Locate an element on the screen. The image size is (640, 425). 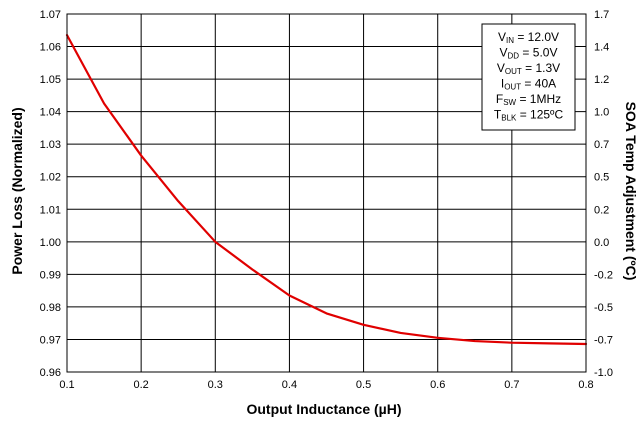
y2-tick-label: 1.7 is located at coordinates (601, 15).